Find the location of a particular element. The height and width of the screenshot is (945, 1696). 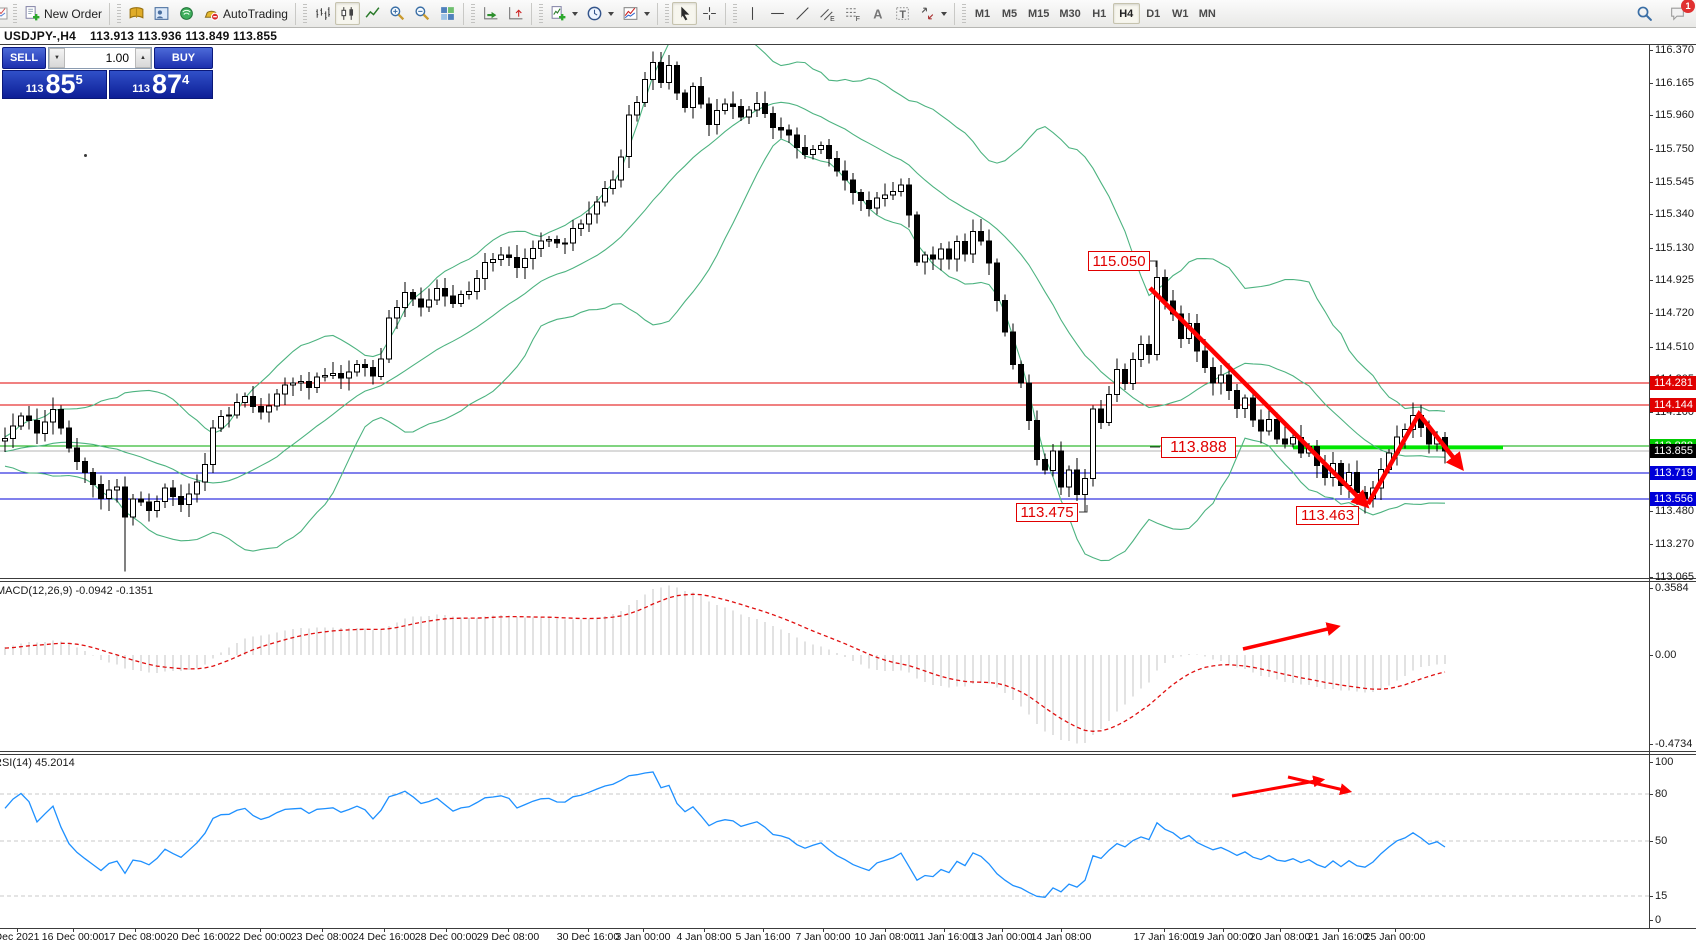

price-annotation-label: 115.050 is located at coordinates (1119, 261).